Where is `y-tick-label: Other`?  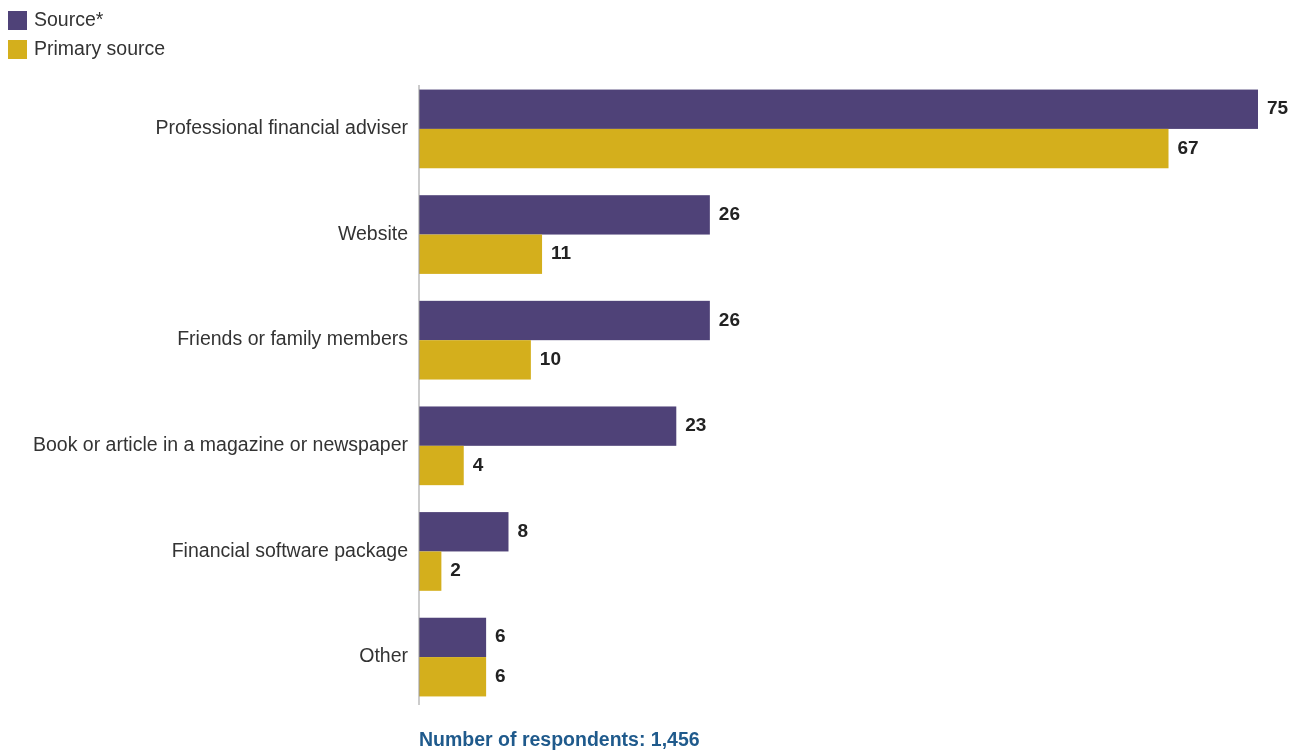
y-tick-label: Other is located at coordinates (384, 655).